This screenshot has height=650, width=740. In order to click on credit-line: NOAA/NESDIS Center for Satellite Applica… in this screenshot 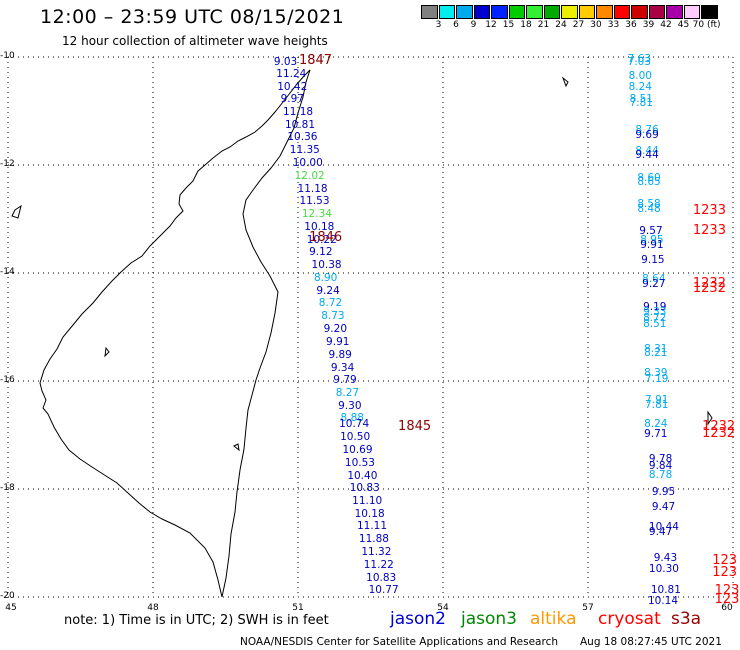, I will do `click(399, 642)`.